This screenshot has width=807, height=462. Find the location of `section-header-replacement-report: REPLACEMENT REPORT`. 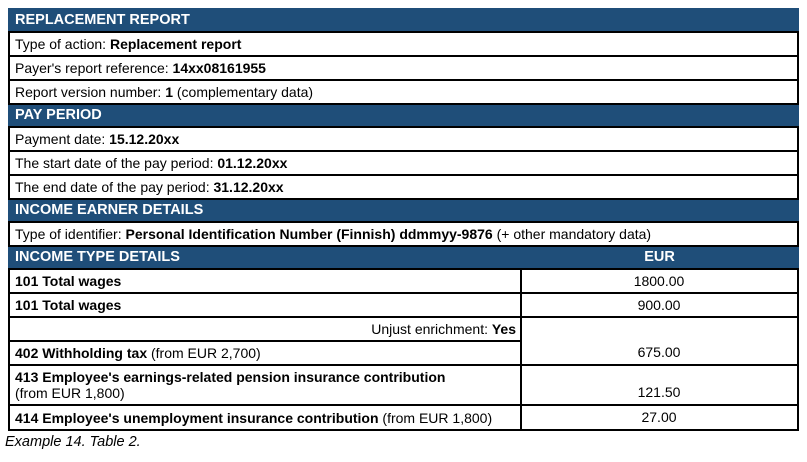

section-header-replacement-report: REPLACEMENT REPORT is located at coordinates (403, 20).